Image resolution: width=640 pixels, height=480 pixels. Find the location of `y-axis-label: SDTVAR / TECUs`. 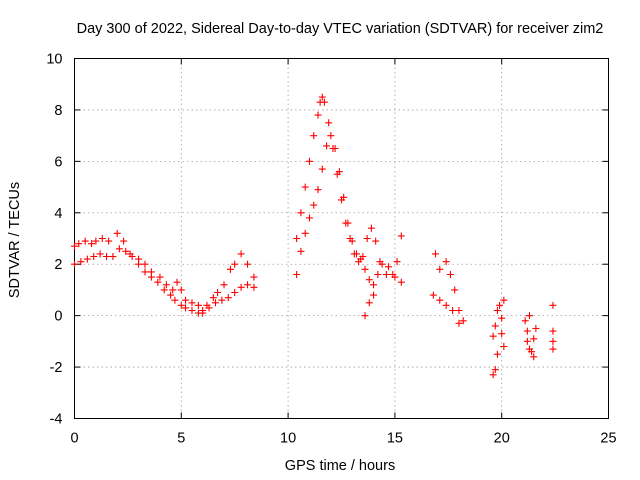

y-axis-label: SDTVAR / TECUs is located at coordinates (15, 240).